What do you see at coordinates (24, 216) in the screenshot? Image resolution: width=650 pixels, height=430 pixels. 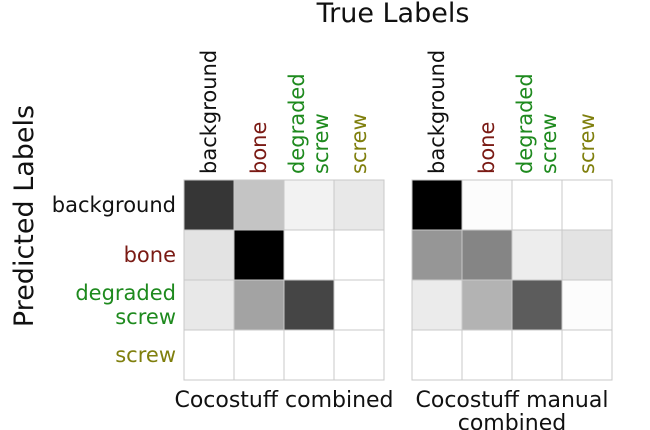 I see `y-axis-title: Predicted Labels` at bounding box center [24, 216].